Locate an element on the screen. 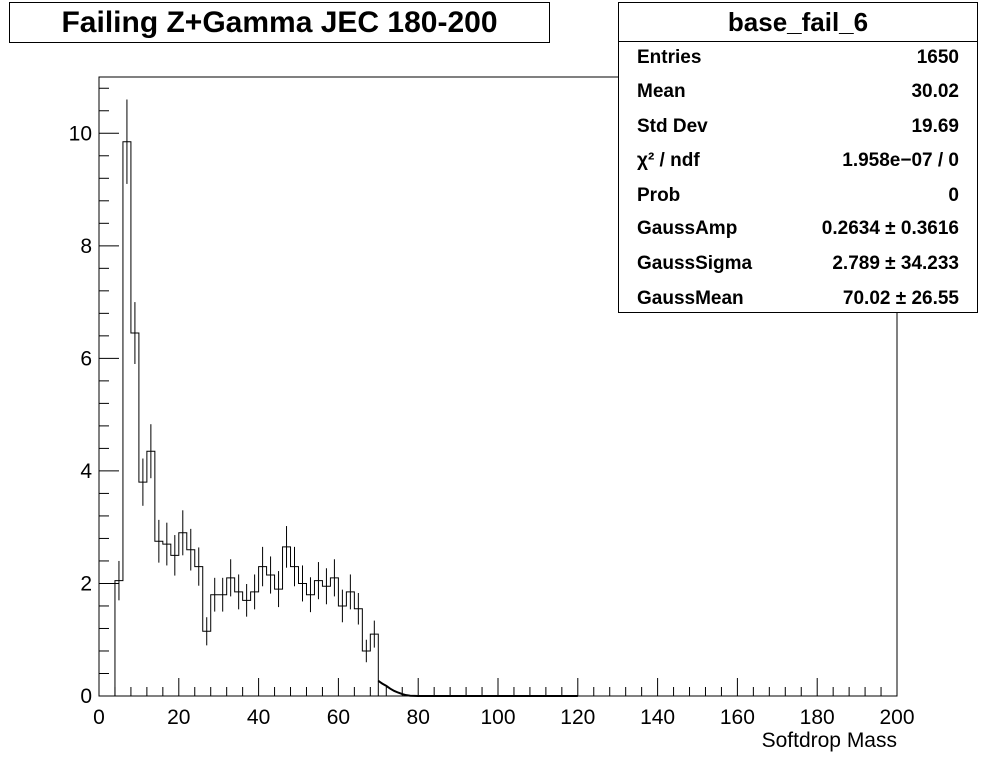  fit-line is located at coordinates (477, 688).